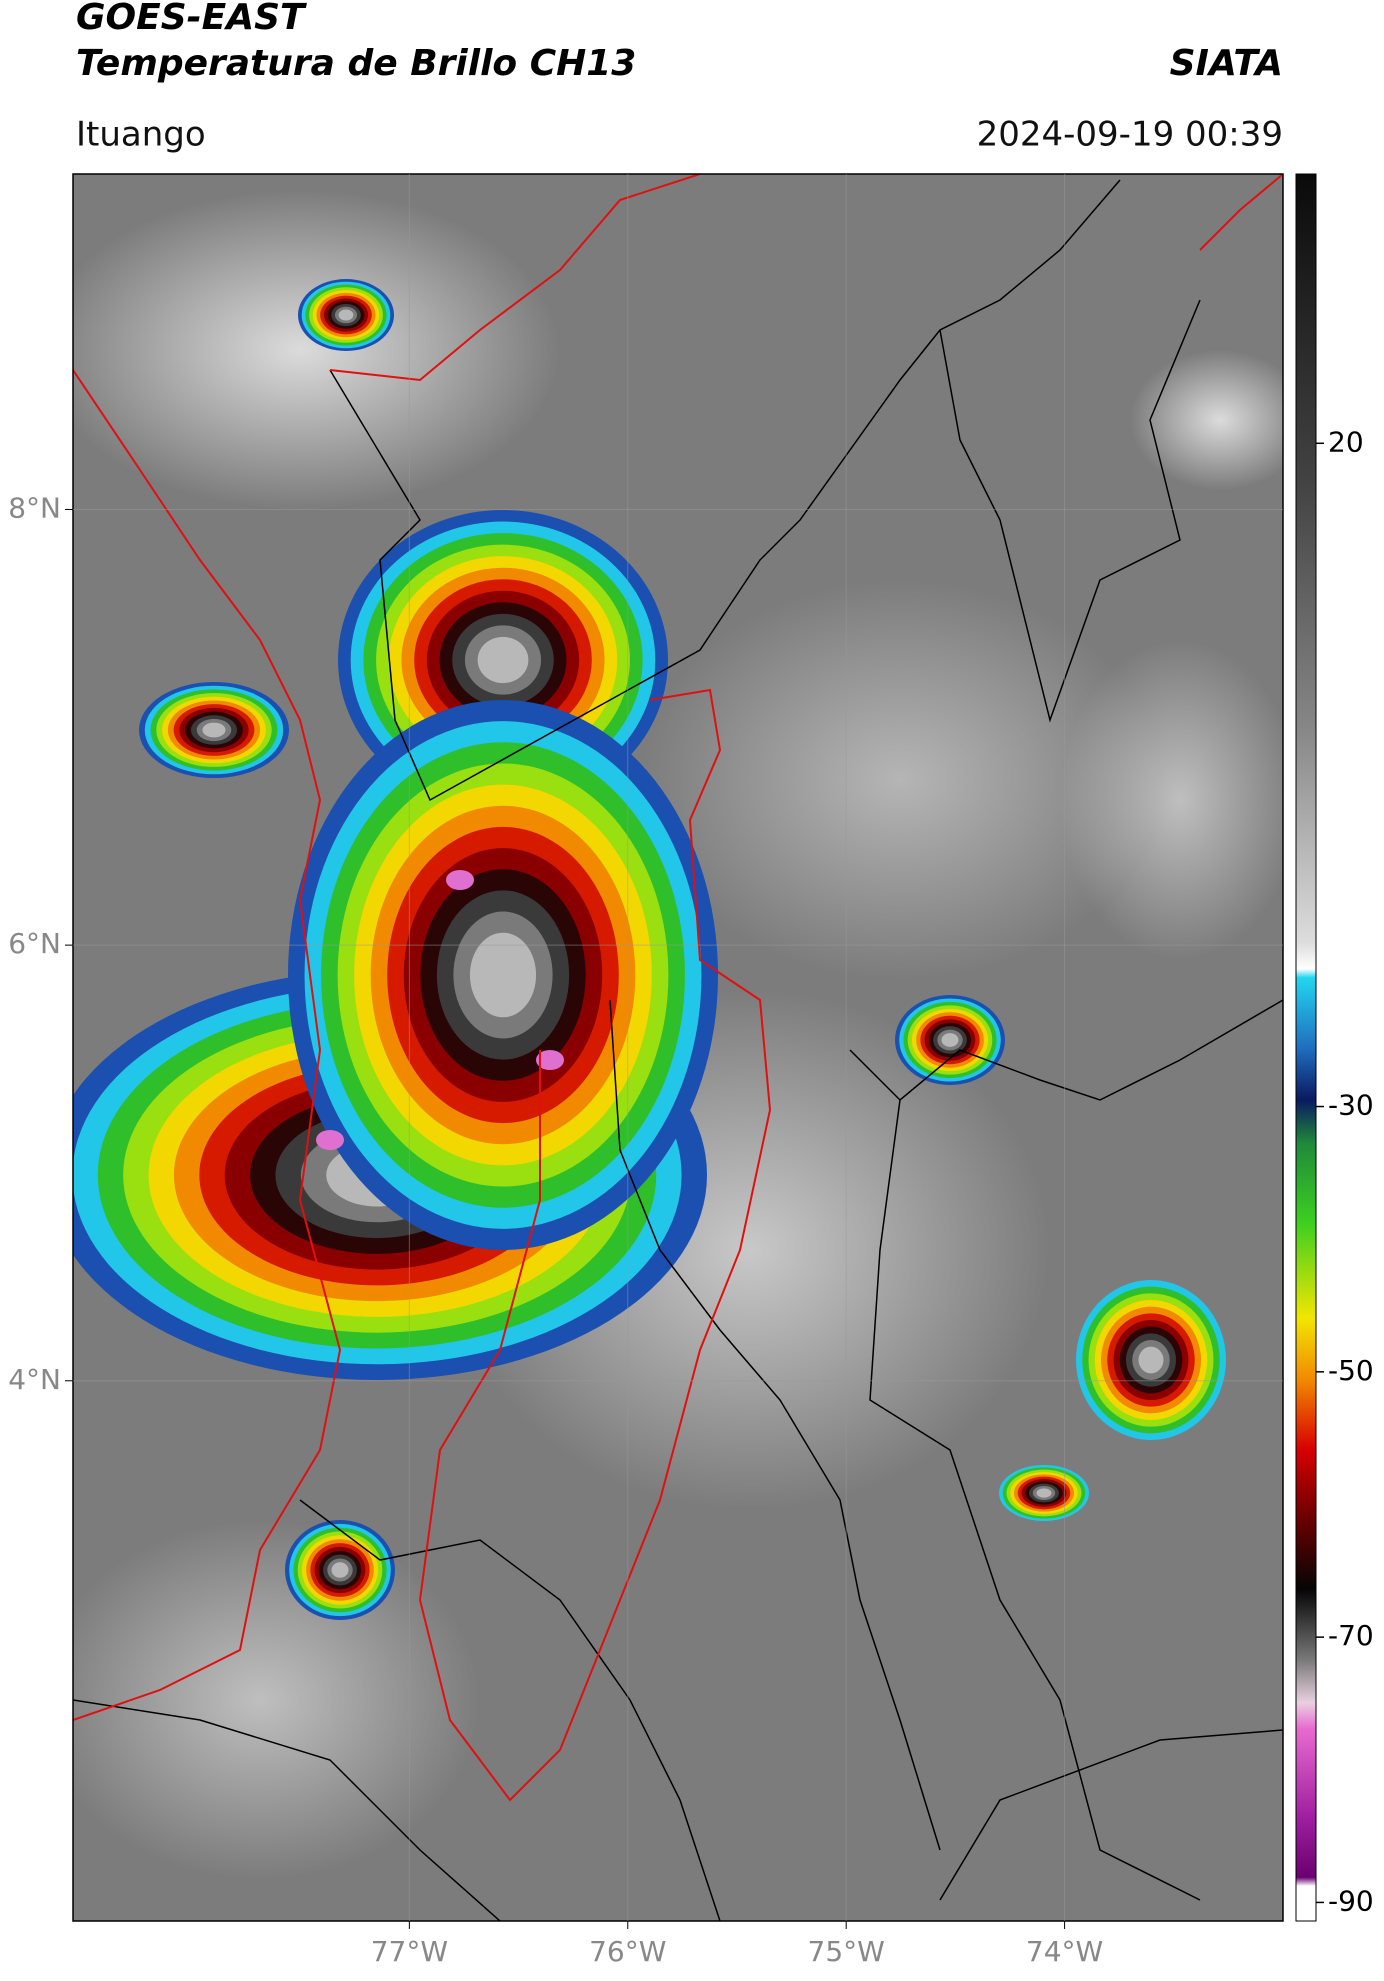 This screenshot has height=1981, width=1384. I want to click on x-tick-label: 74°W, so click(1064, 1951).